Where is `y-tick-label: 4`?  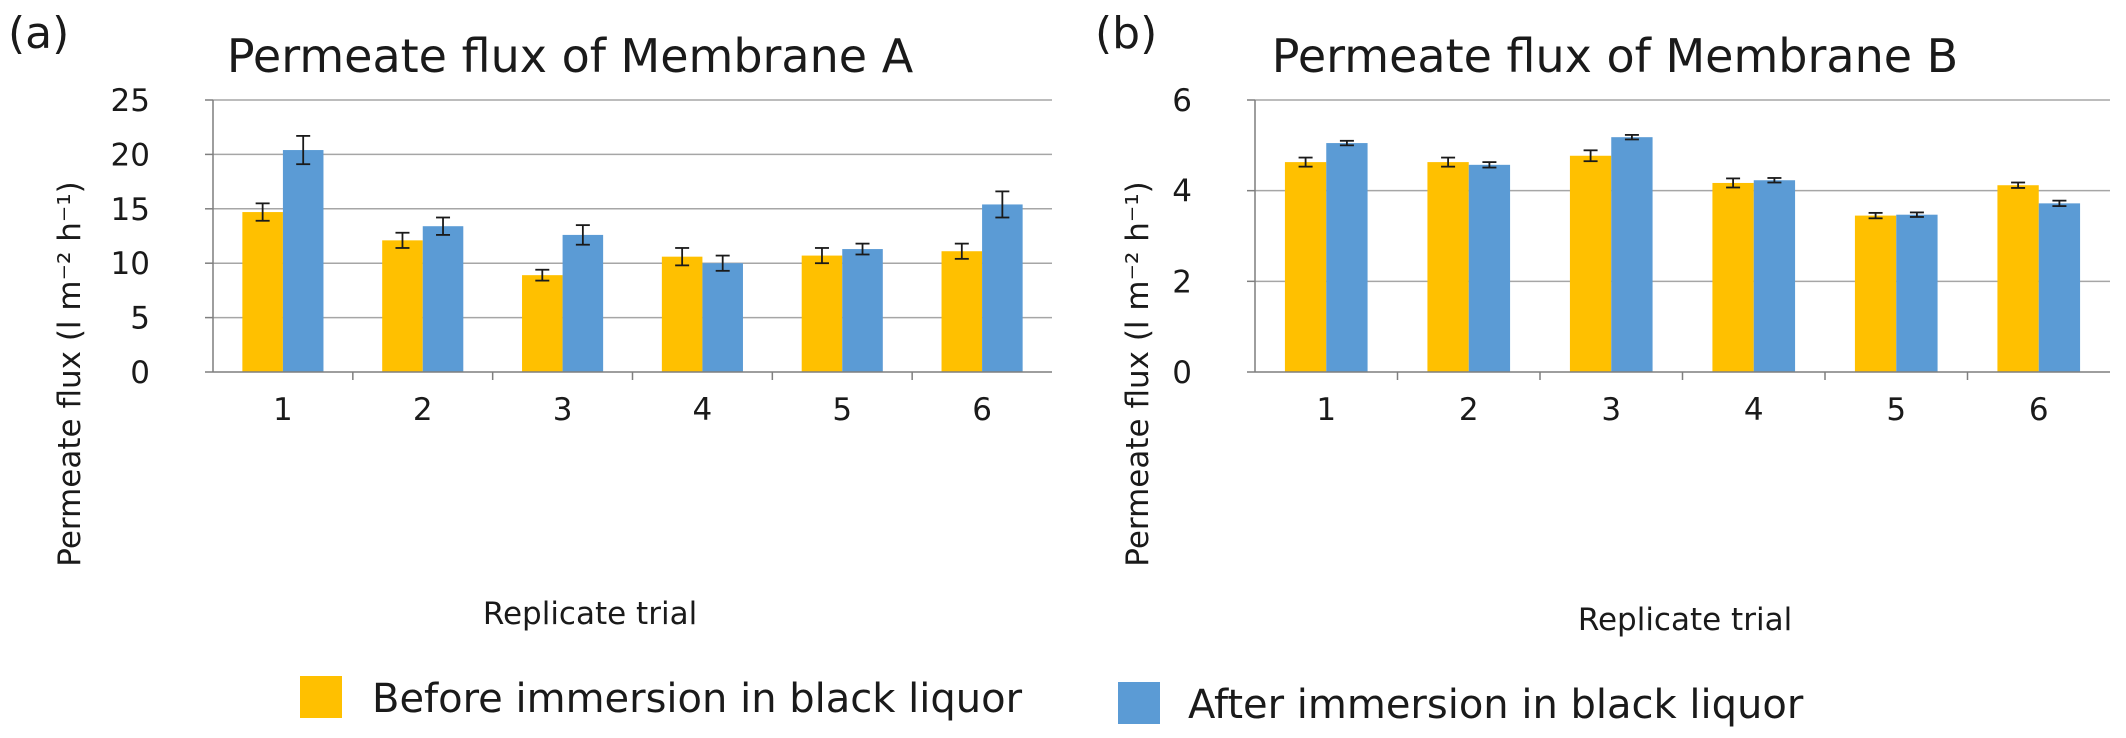 y-tick-label: 4 is located at coordinates (1182, 192).